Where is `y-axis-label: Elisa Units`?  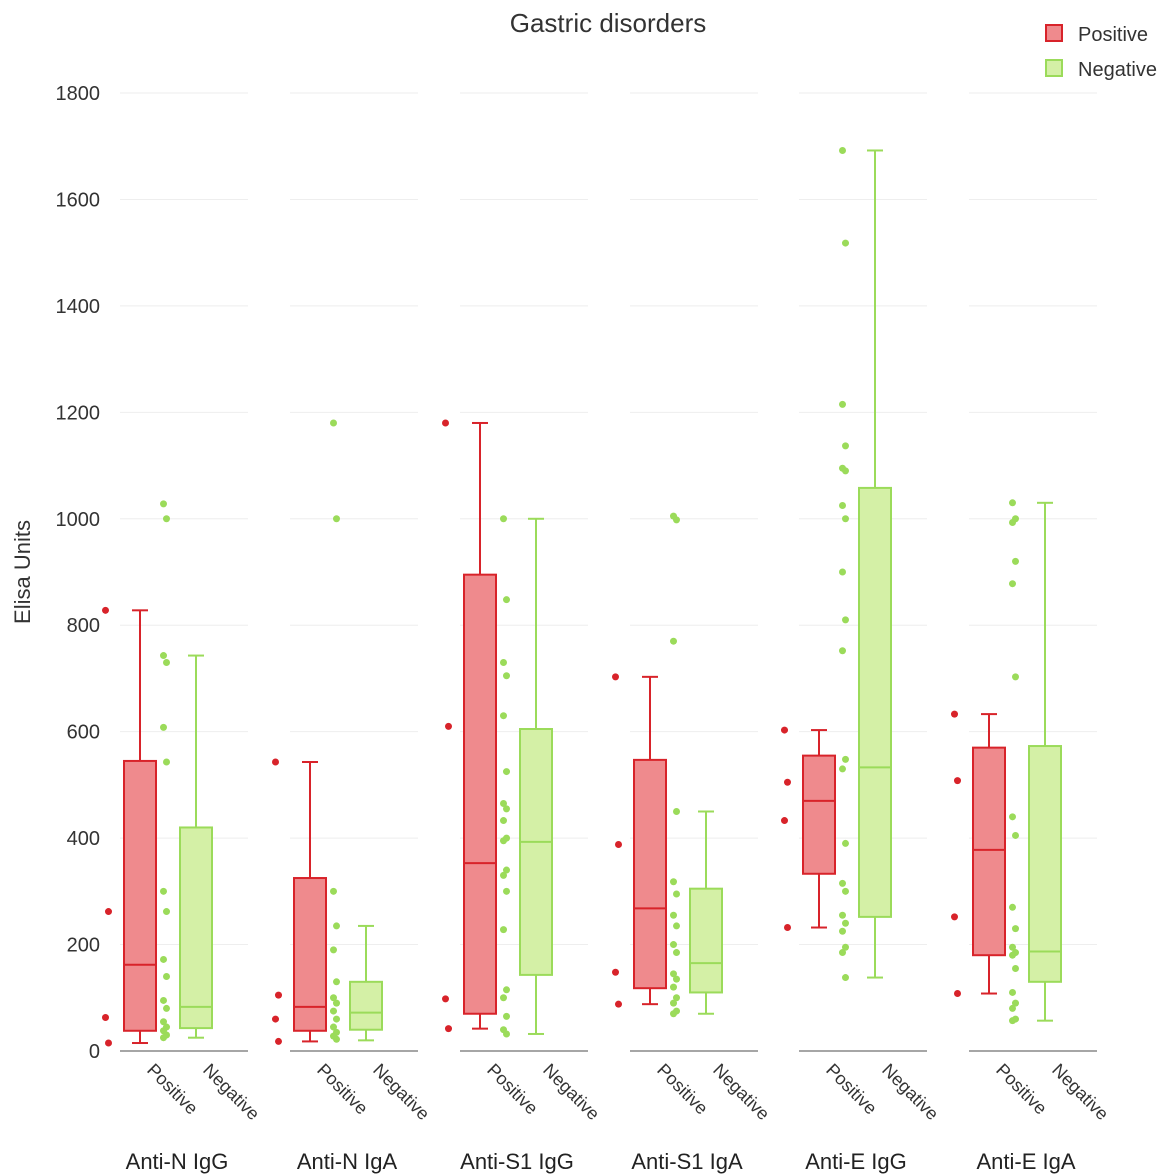
y-axis-label: Elisa Units is located at coordinates (22, 572).